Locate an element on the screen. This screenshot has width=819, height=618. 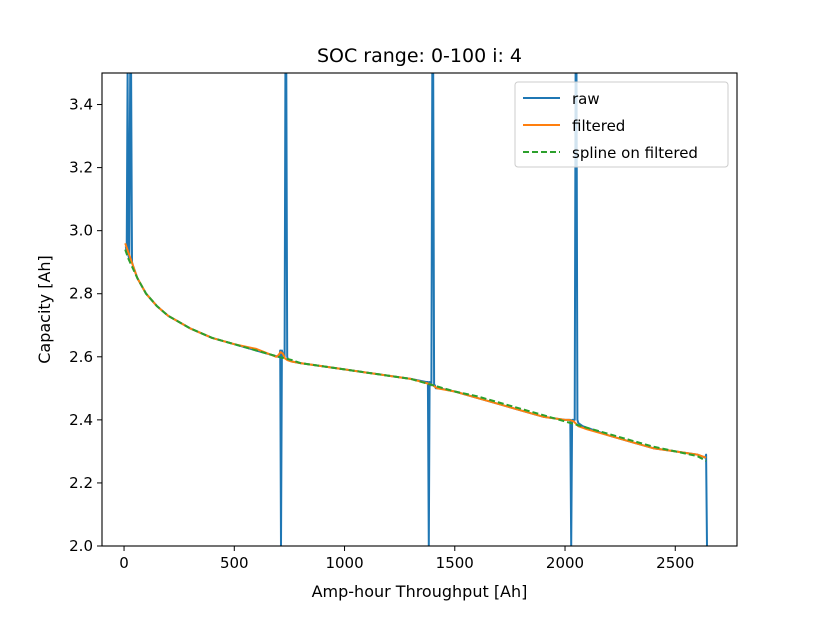
x-tick-label: 2500 is located at coordinates (675, 563).